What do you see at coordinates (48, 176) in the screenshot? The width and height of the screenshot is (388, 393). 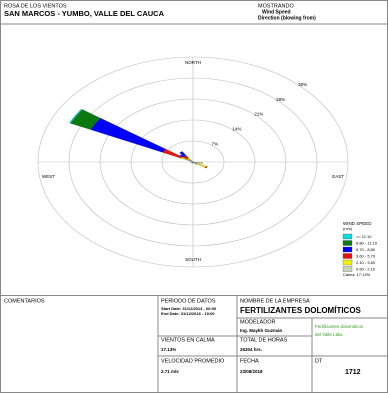 I see `direction-label: WEST` at bounding box center [48, 176].